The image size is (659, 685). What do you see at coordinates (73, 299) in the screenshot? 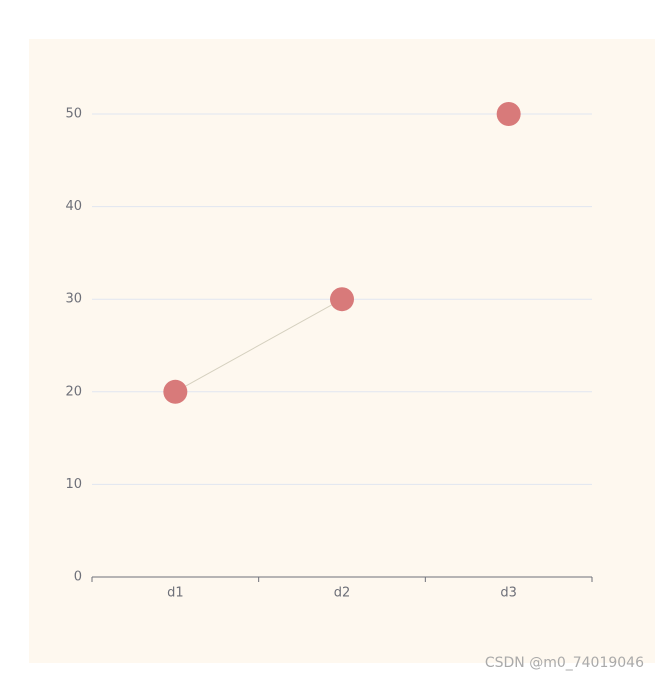
I see `y-tick-label: 30` at bounding box center [73, 299].